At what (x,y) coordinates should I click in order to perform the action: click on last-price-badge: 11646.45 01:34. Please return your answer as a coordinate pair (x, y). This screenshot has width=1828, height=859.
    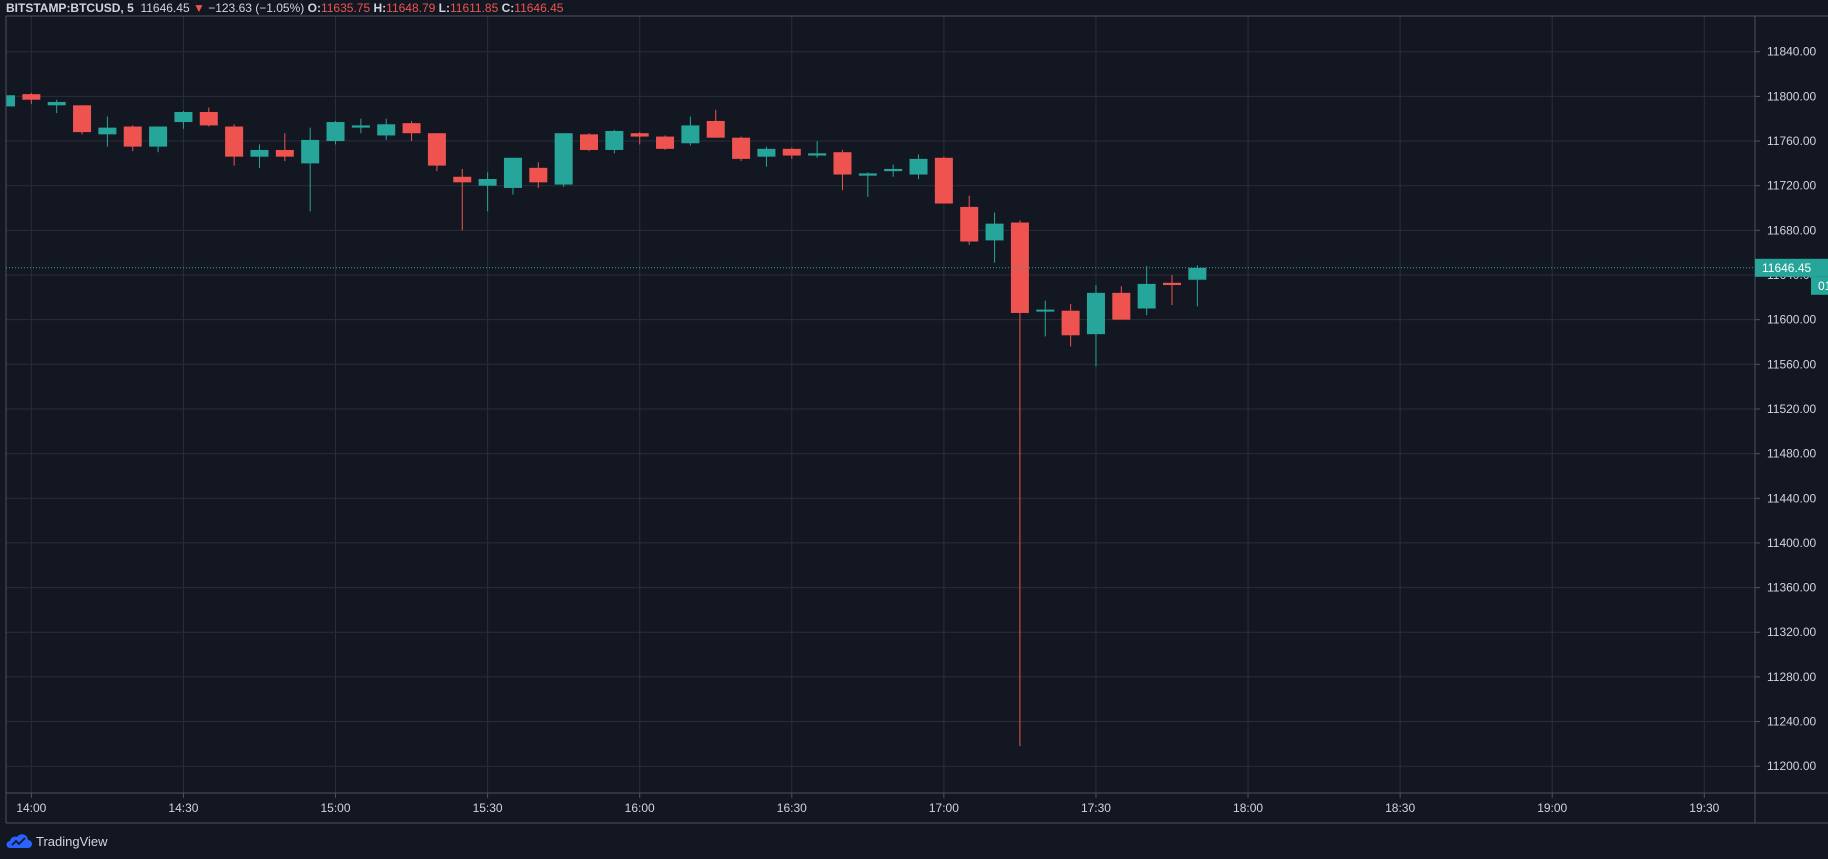
    Looking at the image, I should click on (917, 276).